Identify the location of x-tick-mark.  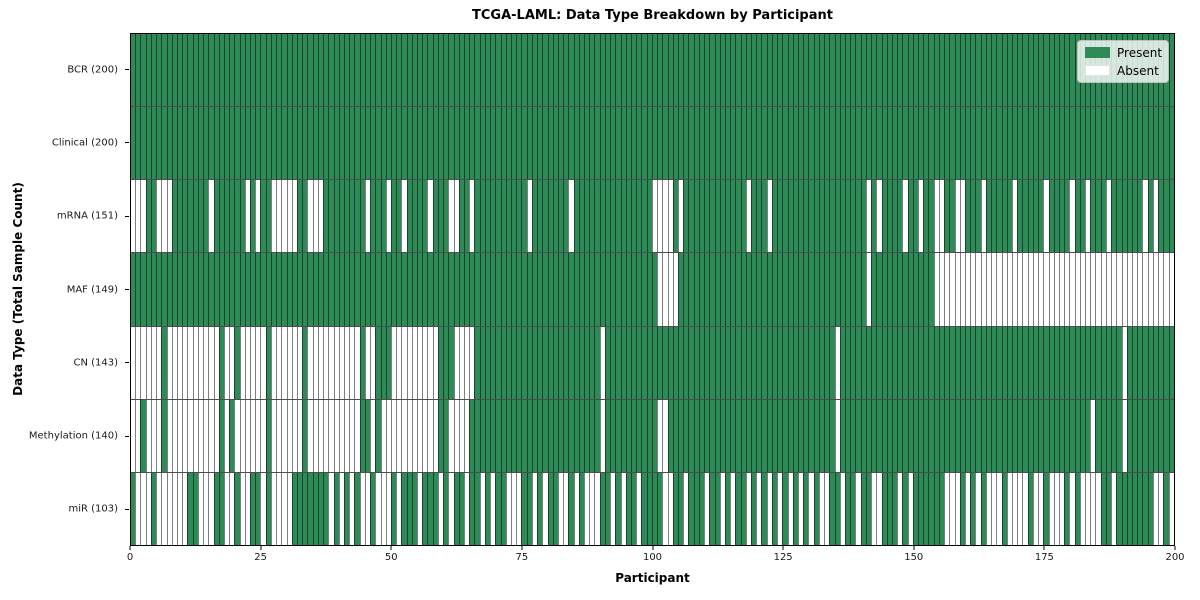
(522, 548).